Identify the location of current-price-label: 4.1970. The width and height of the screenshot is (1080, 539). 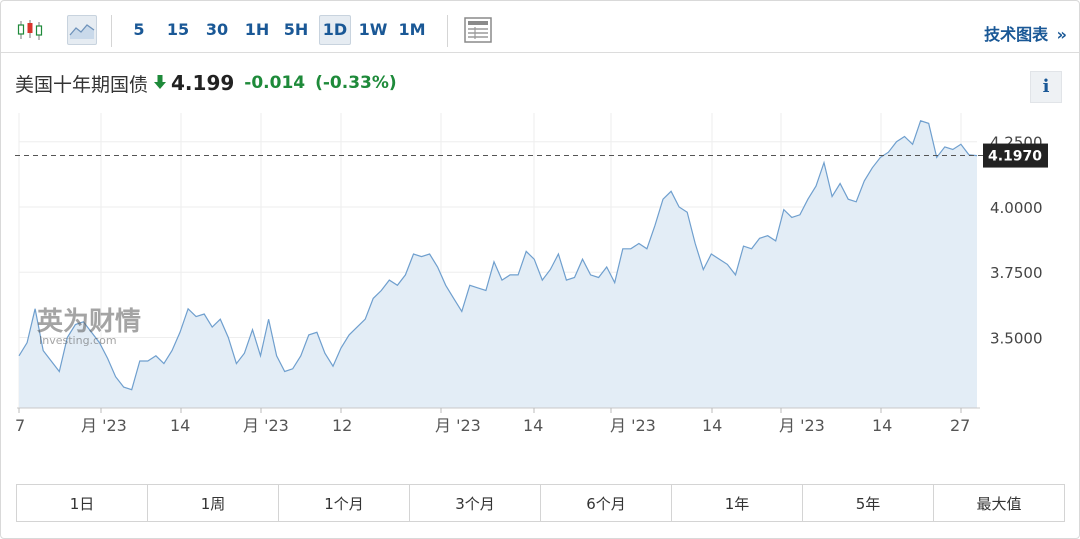
(1015, 157).